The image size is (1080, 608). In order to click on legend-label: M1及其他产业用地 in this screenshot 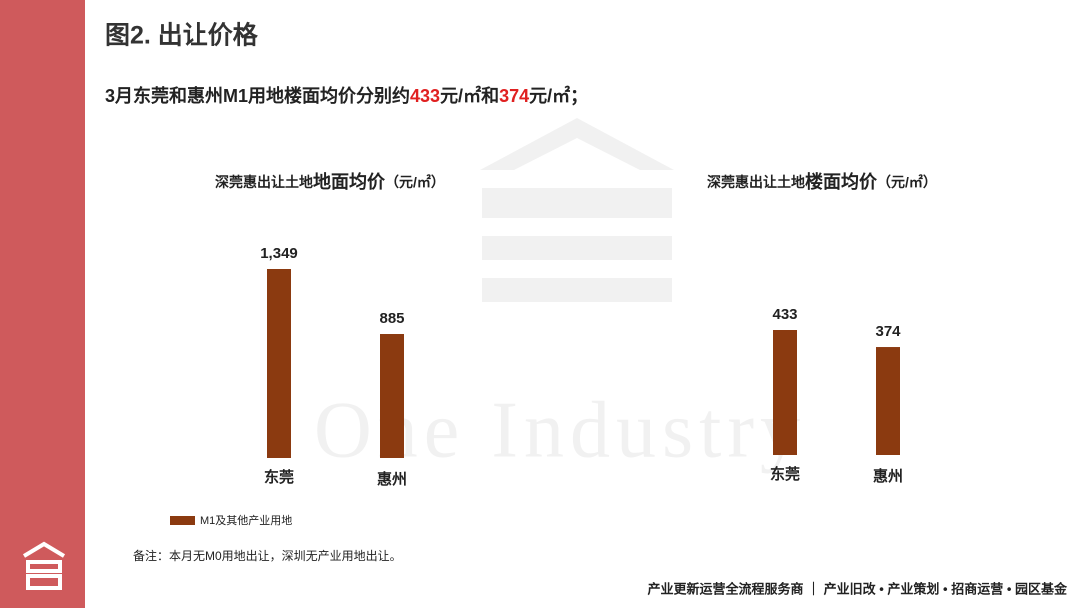, I will do `click(246, 520)`.